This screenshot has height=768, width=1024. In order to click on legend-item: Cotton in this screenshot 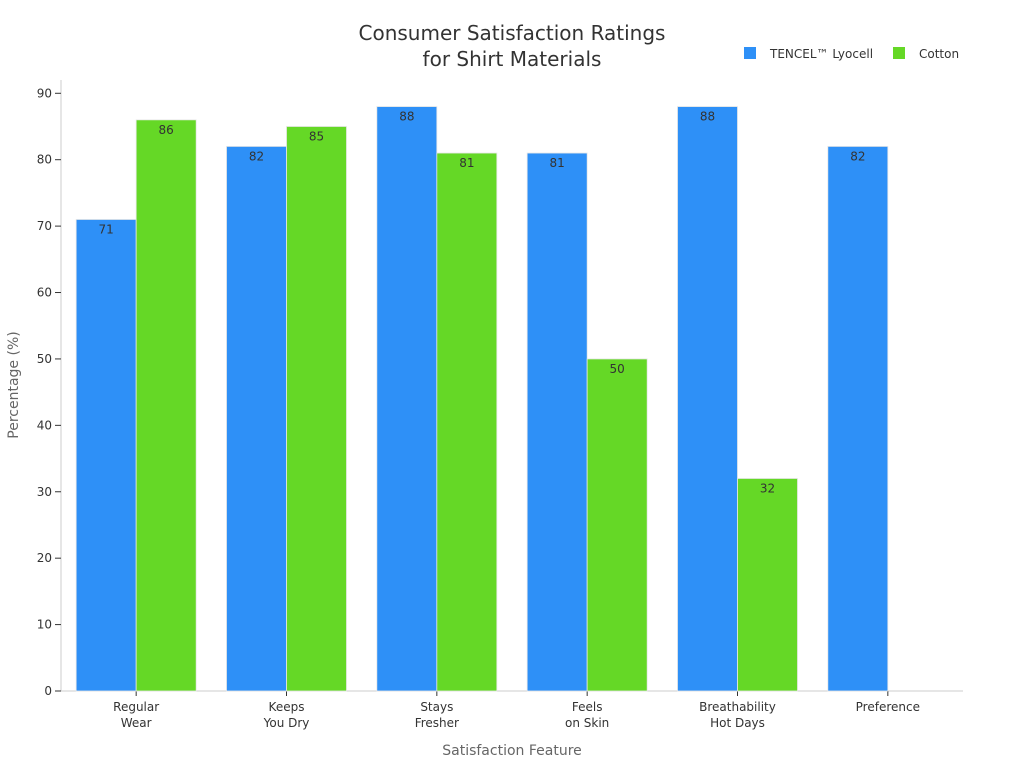, I will do `click(926, 54)`.